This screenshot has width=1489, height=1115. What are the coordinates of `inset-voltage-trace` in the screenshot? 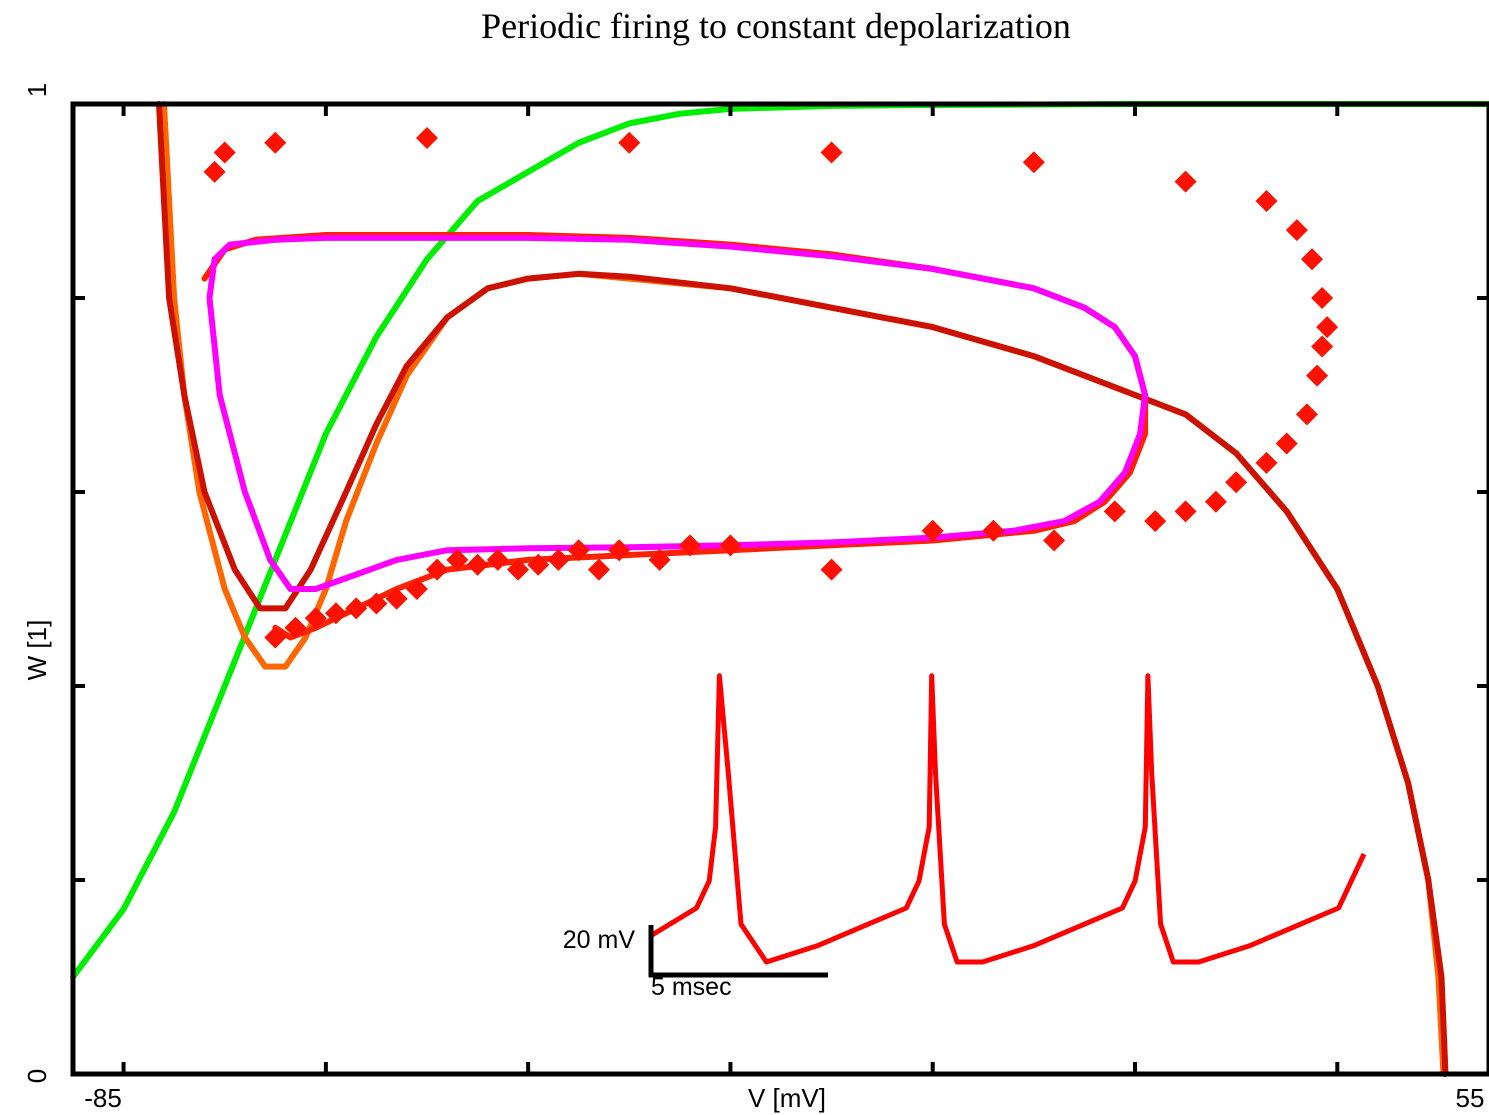 It's located at (1007, 825).